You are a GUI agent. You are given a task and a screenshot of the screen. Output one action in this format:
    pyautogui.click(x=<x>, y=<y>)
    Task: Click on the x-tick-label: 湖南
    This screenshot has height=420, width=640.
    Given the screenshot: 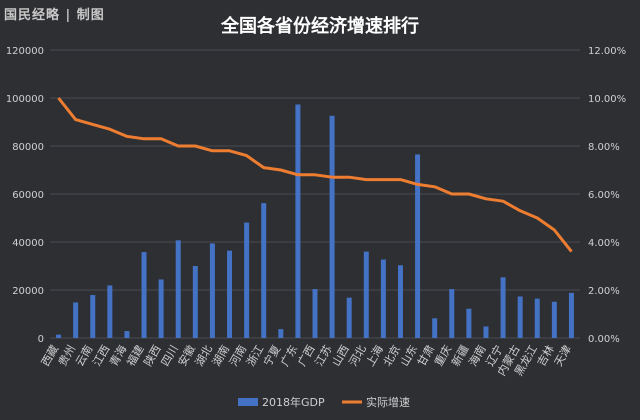 What is the action you would take?
    pyautogui.click(x=221, y=356)
    